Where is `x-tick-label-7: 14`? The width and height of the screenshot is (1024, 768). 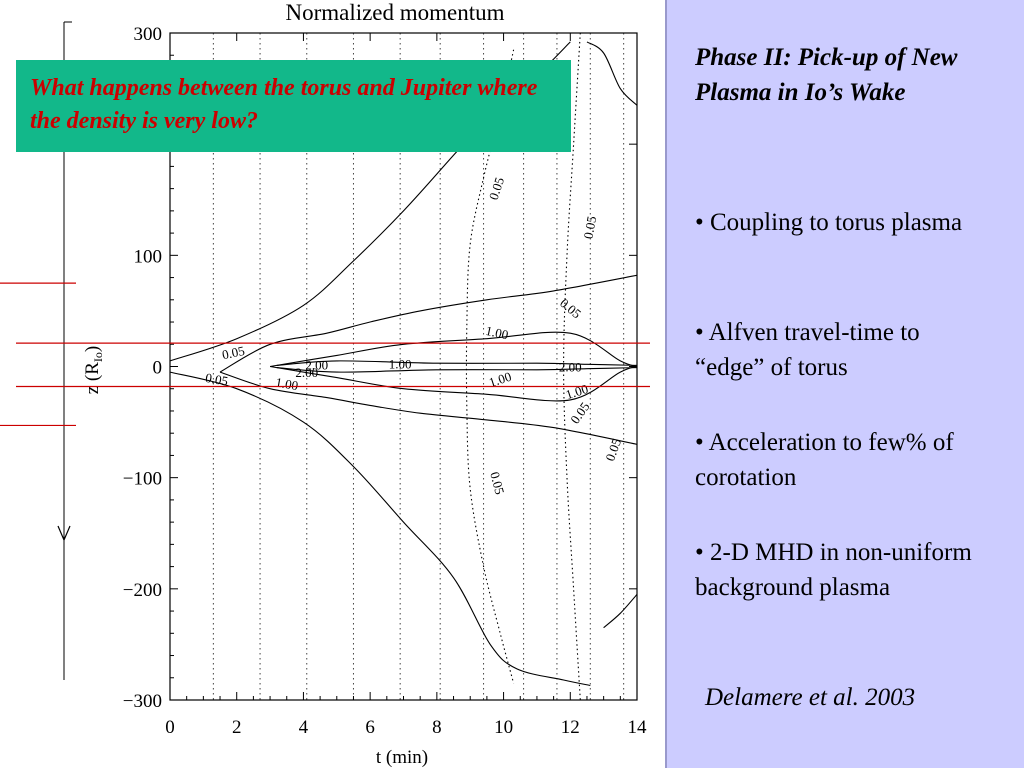
x-tick-label-7: 14 is located at coordinates (638, 727).